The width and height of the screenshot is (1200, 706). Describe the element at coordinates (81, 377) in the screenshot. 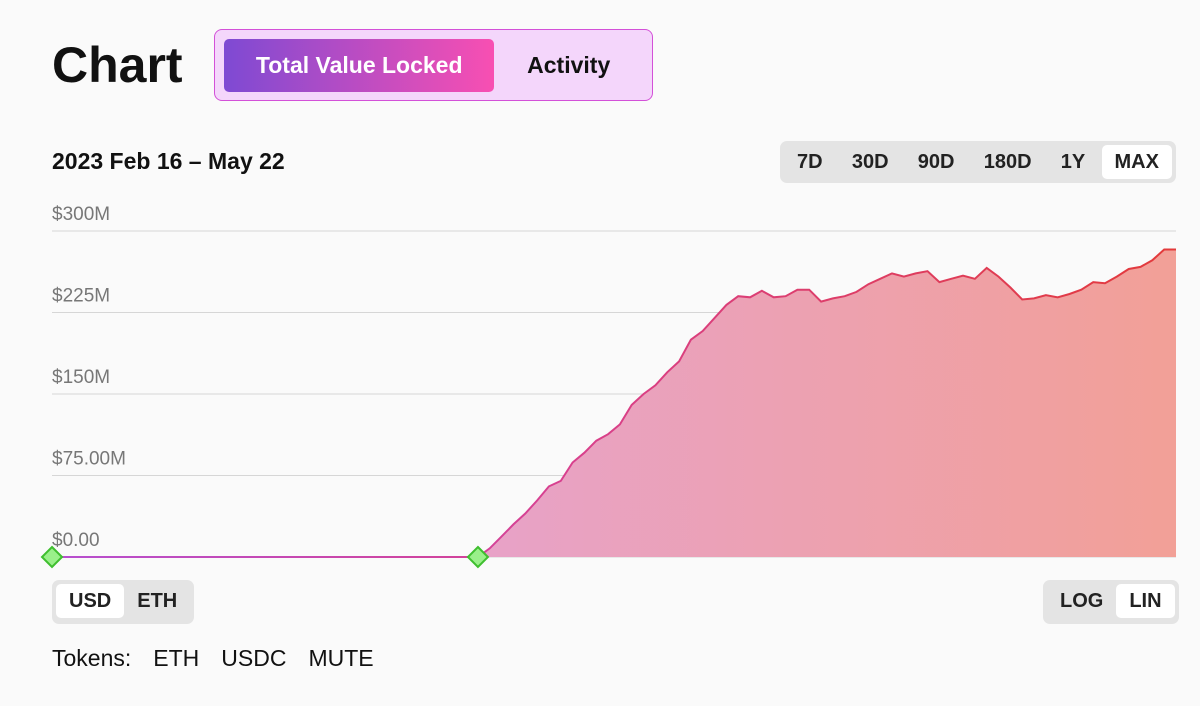

I see `y-tick-label: $150M` at that location.